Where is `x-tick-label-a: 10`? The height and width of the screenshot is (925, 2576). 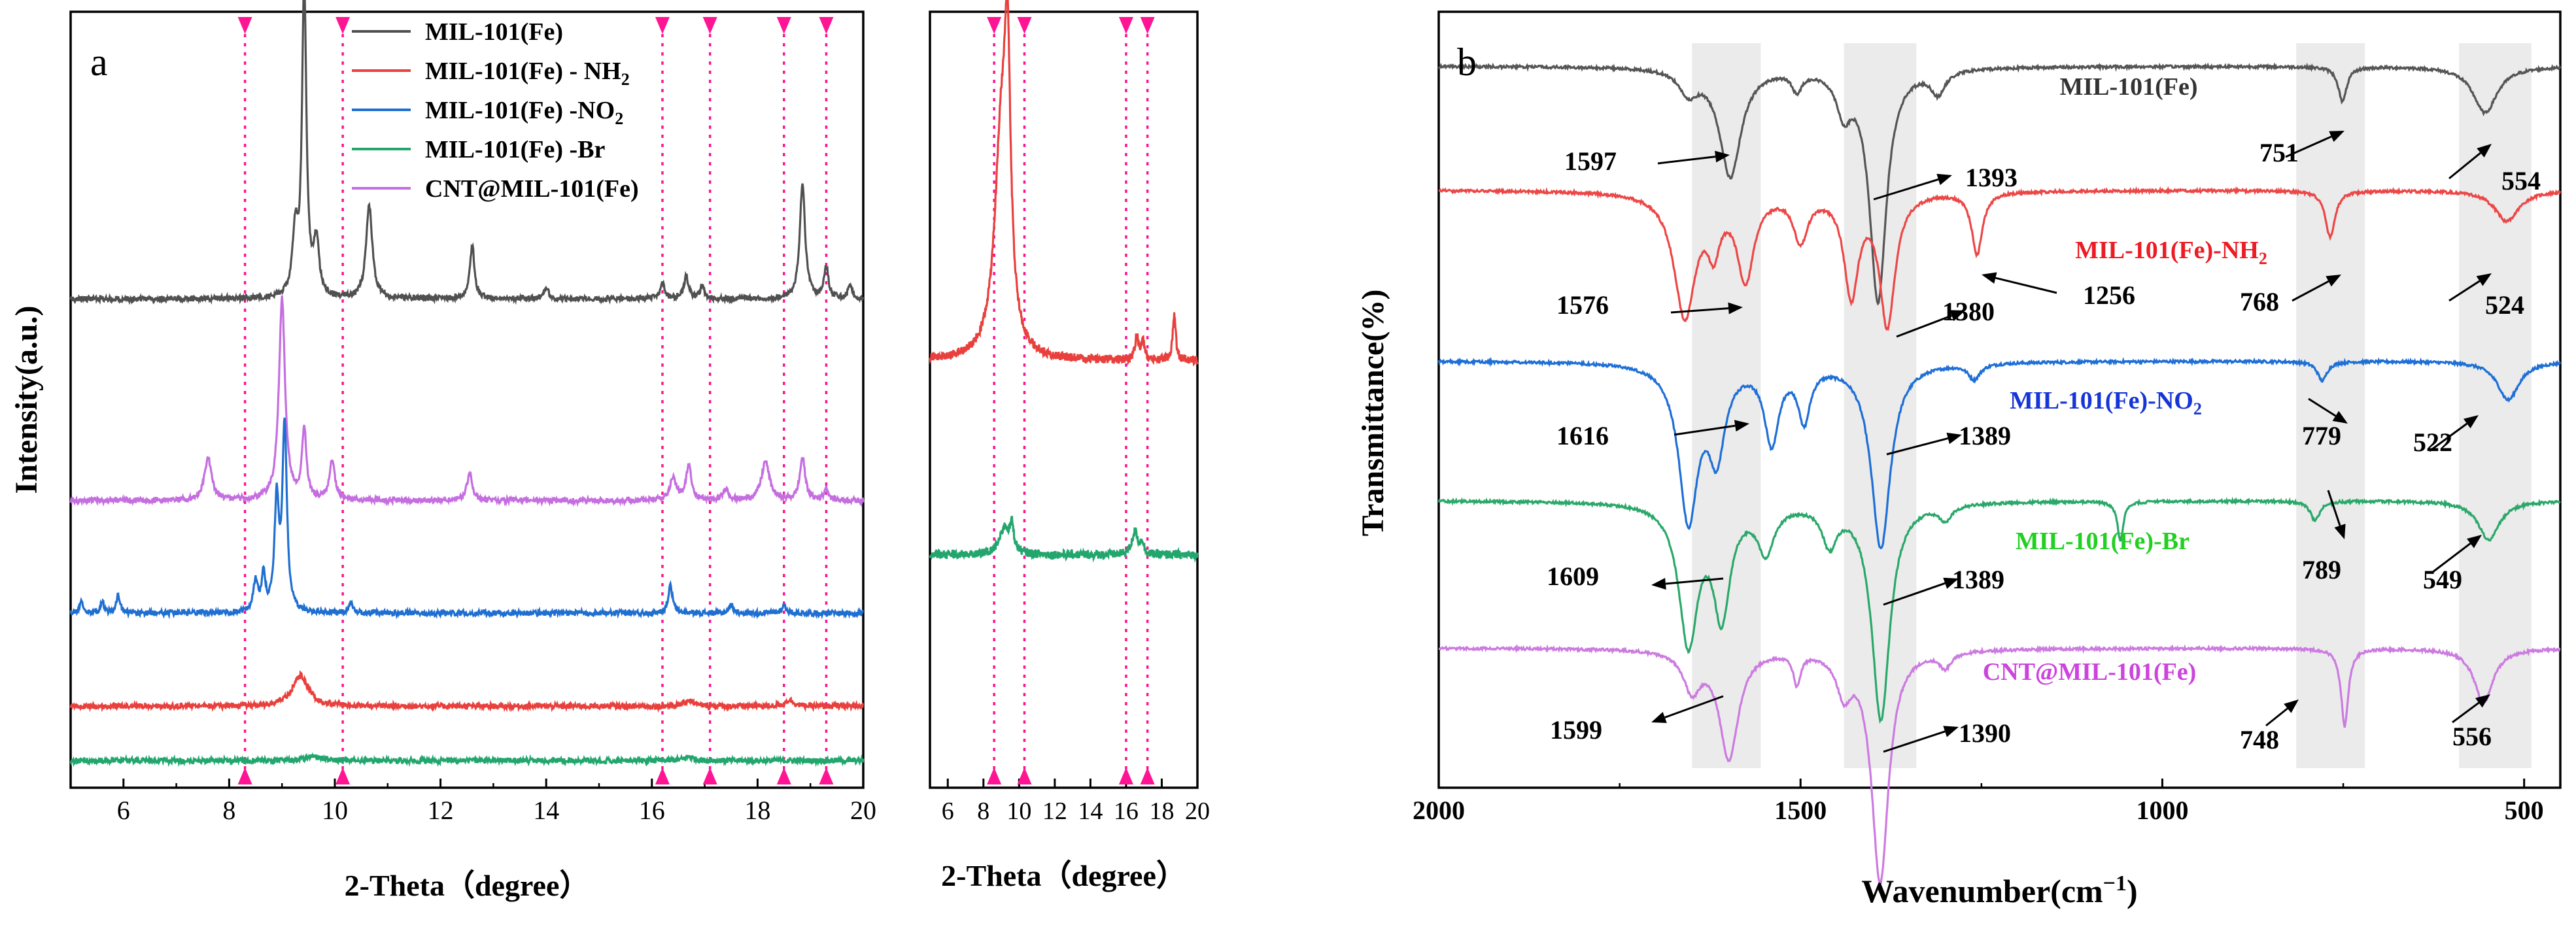
x-tick-label-a: 10 is located at coordinates (335, 810).